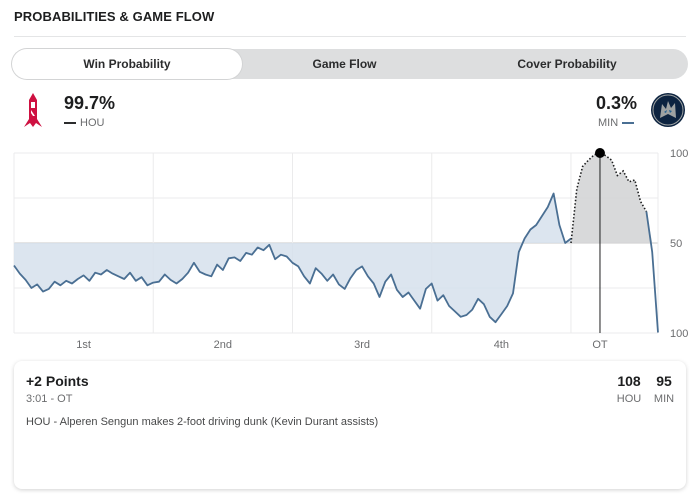  What do you see at coordinates (608, 123) in the screenshot?
I see `away-abbr: MIN` at bounding box center [608, 123].